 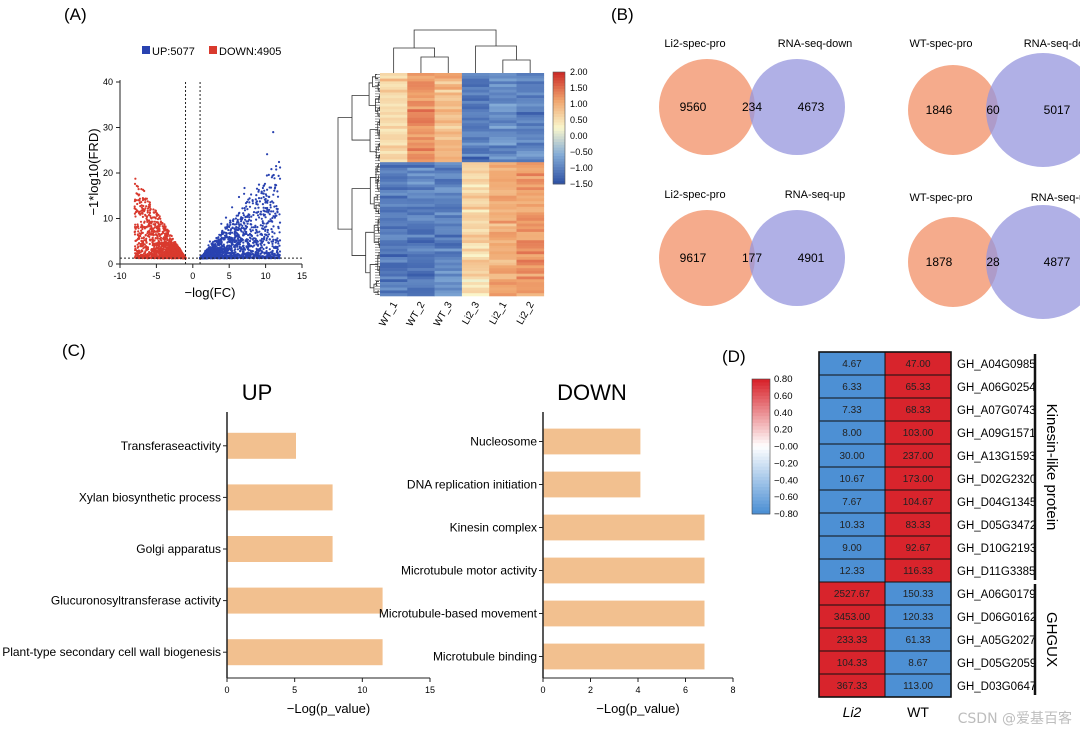 What do you see at coordinates (797, 107) in the screenshot?
I see `venn-circle-right` at bounding box center [797, 107].